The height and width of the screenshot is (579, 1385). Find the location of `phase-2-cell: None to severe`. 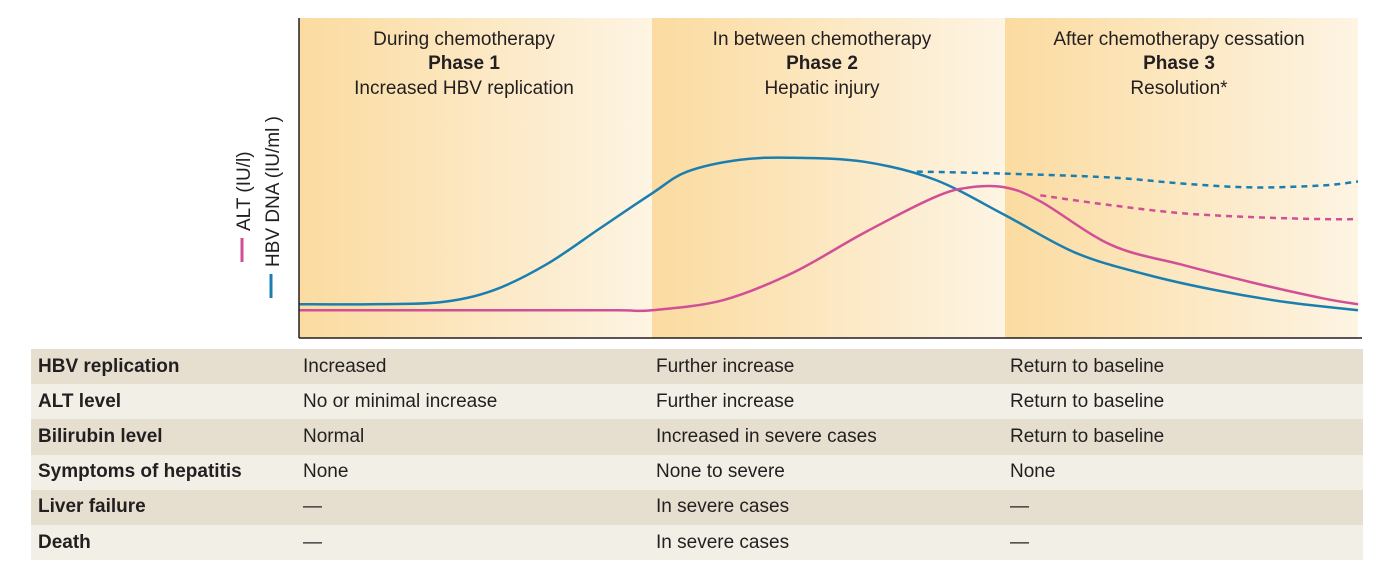

phase-2-cell: None to severe is located at coordinates (720, 472).